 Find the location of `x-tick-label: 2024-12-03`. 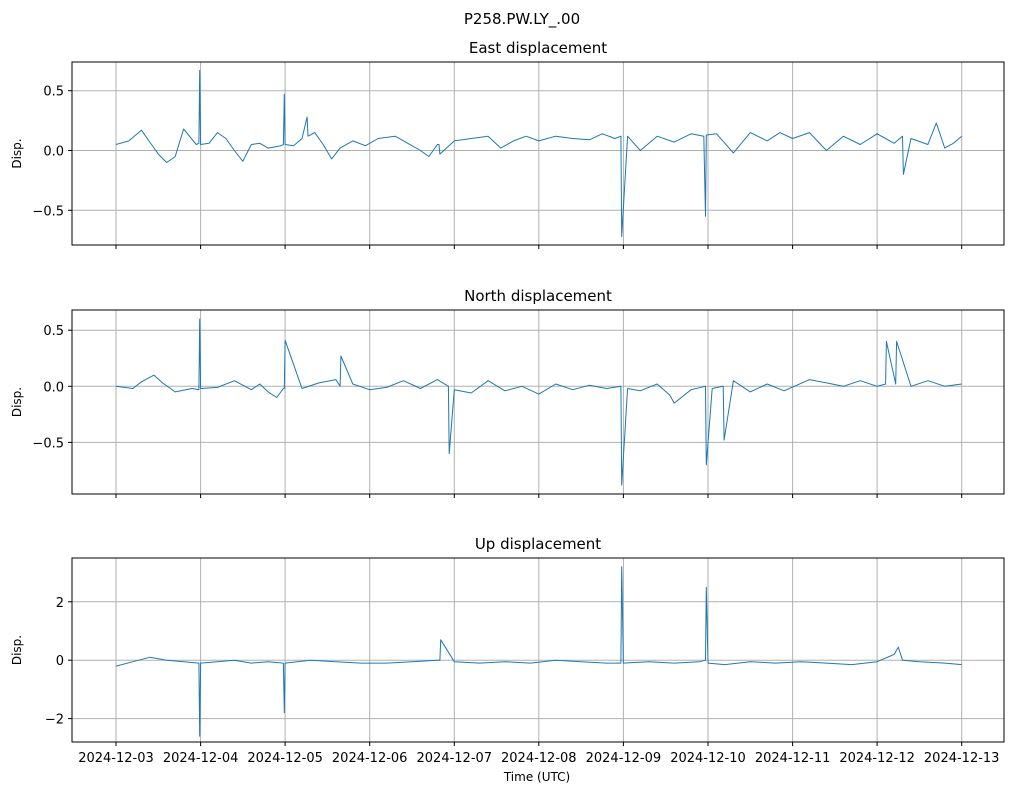

x-tick-label: 2024-12-03 is located at coordinates (116, 758).